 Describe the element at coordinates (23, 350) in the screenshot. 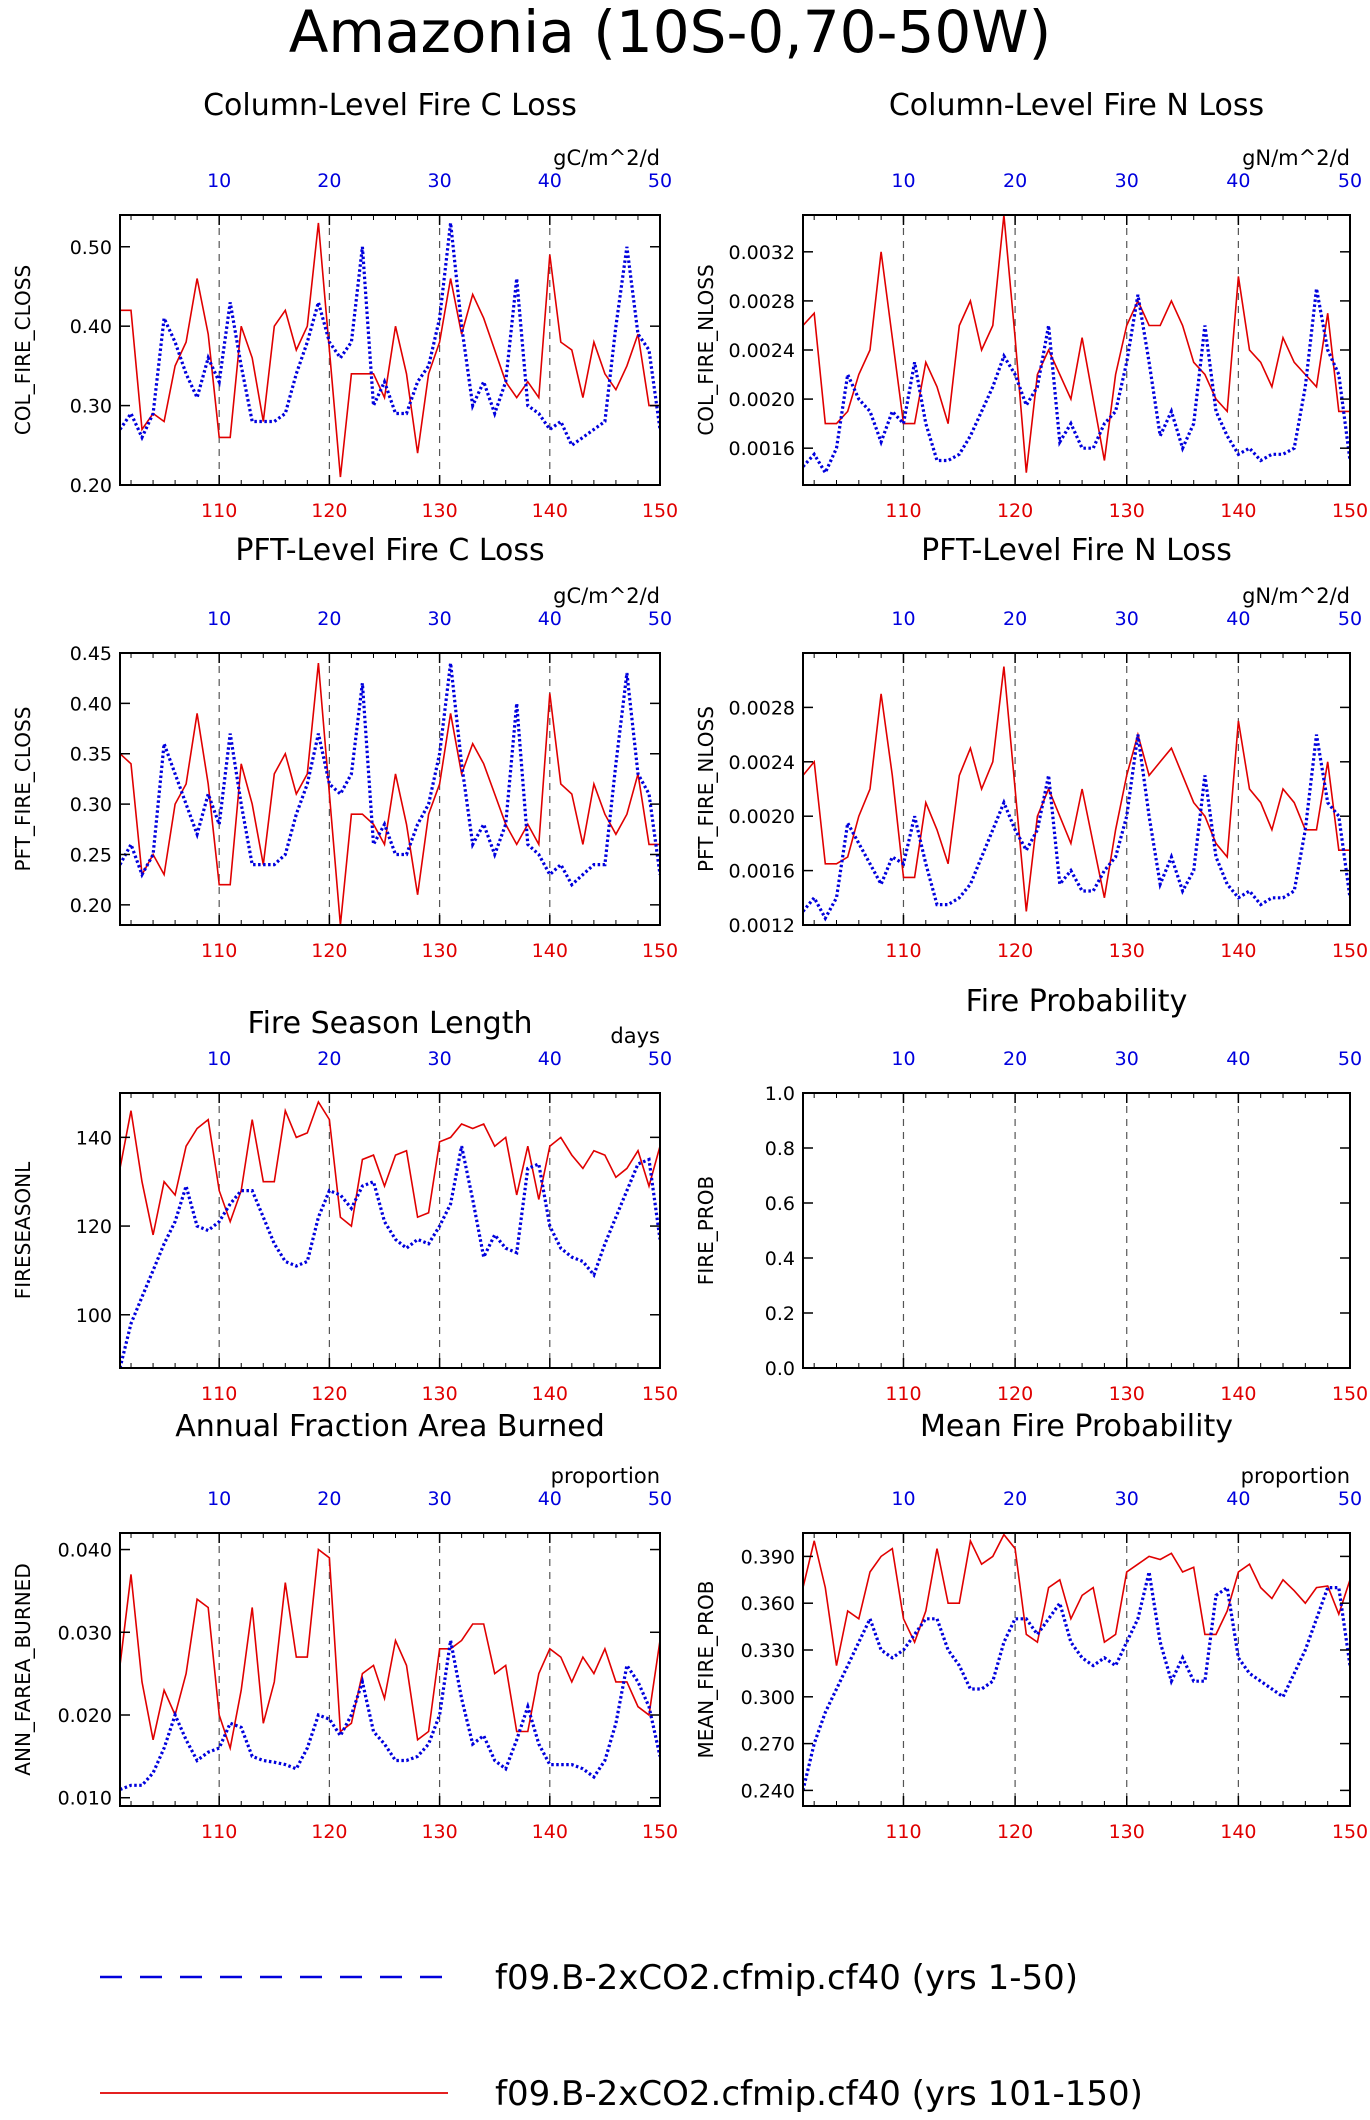

I see `chart-0-ylabel: COL_FIRE_CLOSS` at that location.